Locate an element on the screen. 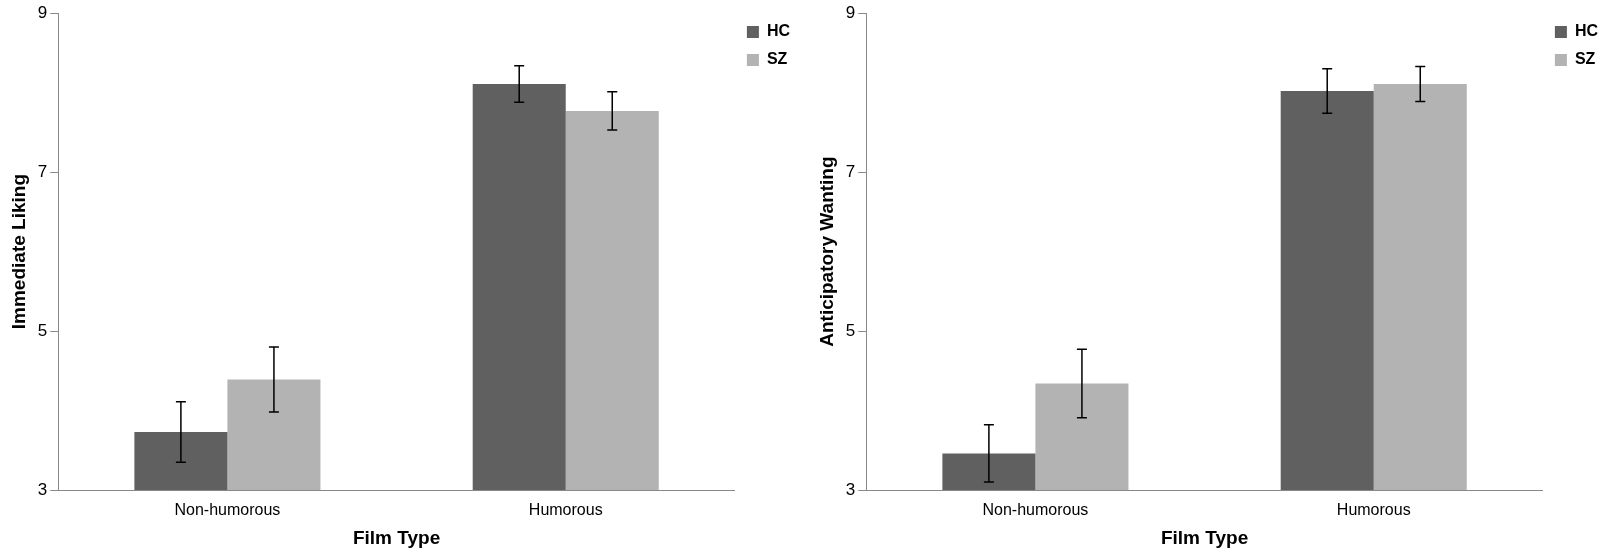  y-axis-title: Immediate Liking is located at coordinates (18, 252).